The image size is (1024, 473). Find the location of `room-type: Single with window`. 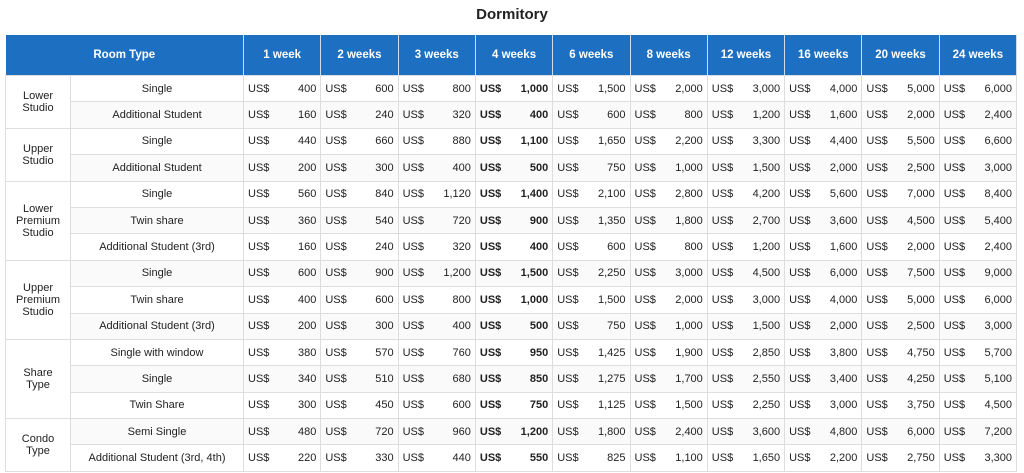

room-type: Single with window is located at coordinates (157, 352).